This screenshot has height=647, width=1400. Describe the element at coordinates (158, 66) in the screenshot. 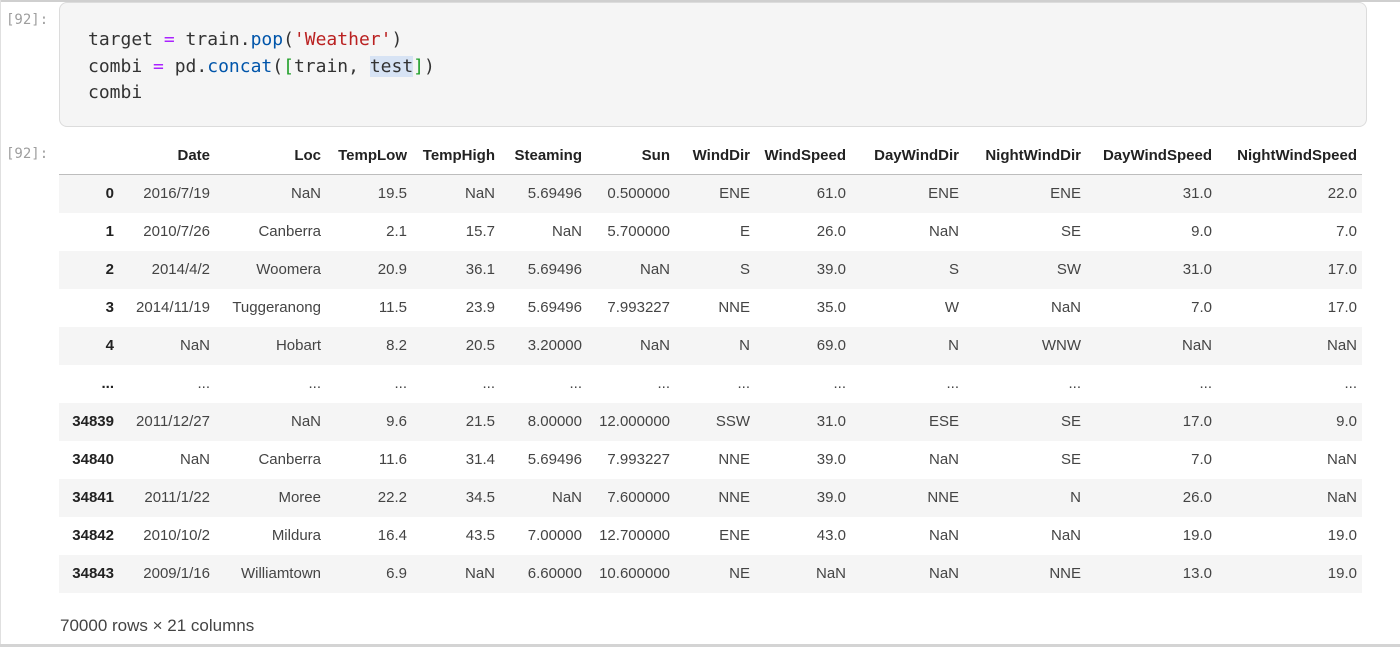

I see `code-token-operator: =` at that location.